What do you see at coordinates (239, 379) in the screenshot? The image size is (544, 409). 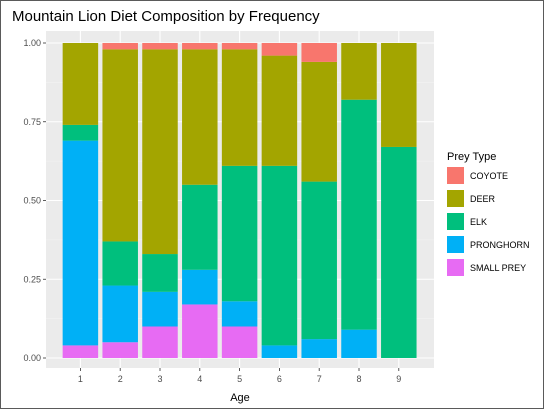 I see `x-tick-label: 5` at bounding box center [239, 379].